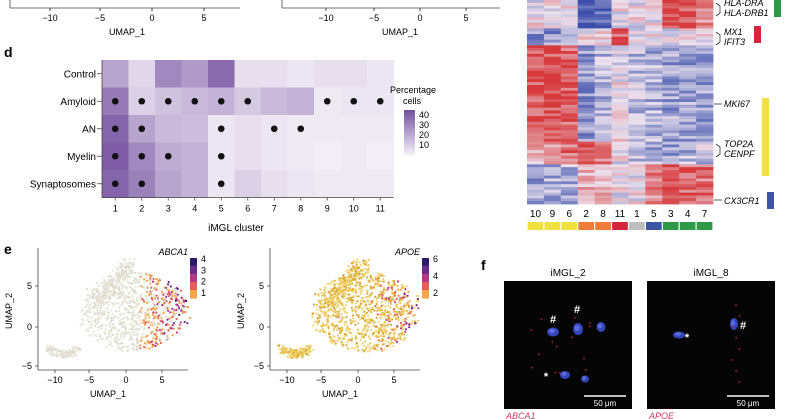  I want to click on stain-speck, so click(572, 337).